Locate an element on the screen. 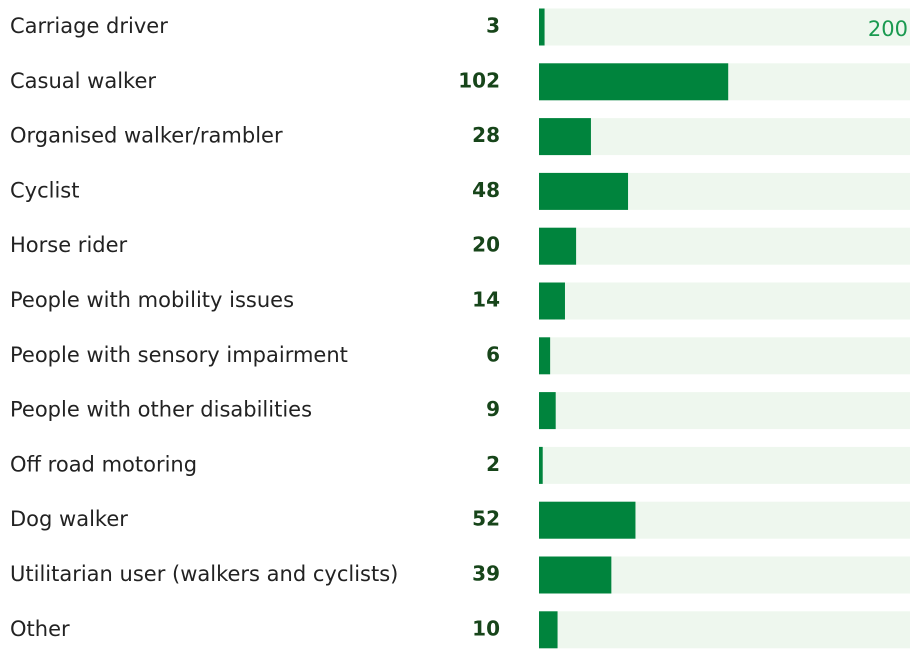 This screenshot has width=914, height=651. category-label: Organised walker/rambler is located at coordinates (146, 136).